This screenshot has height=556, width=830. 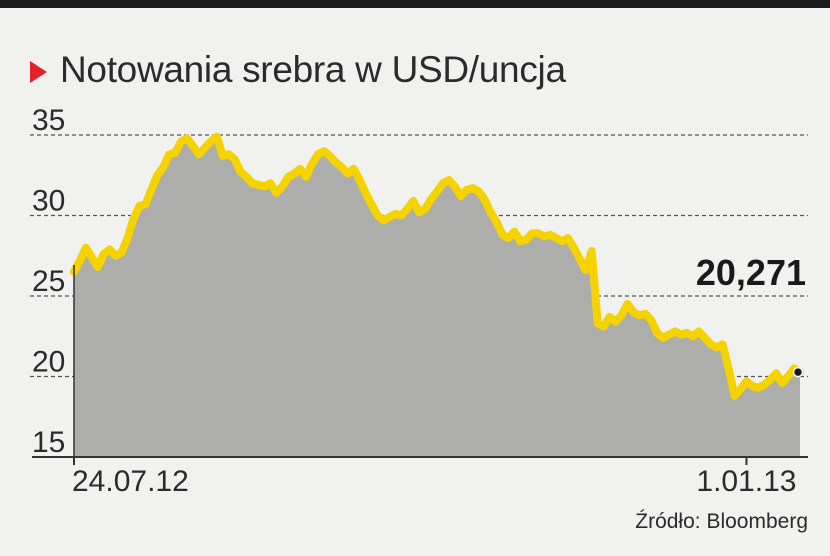 What do you see at coordinates (798, 372) in the screenshot?
I see `last-value-marker` at bounding box center [798, 372].